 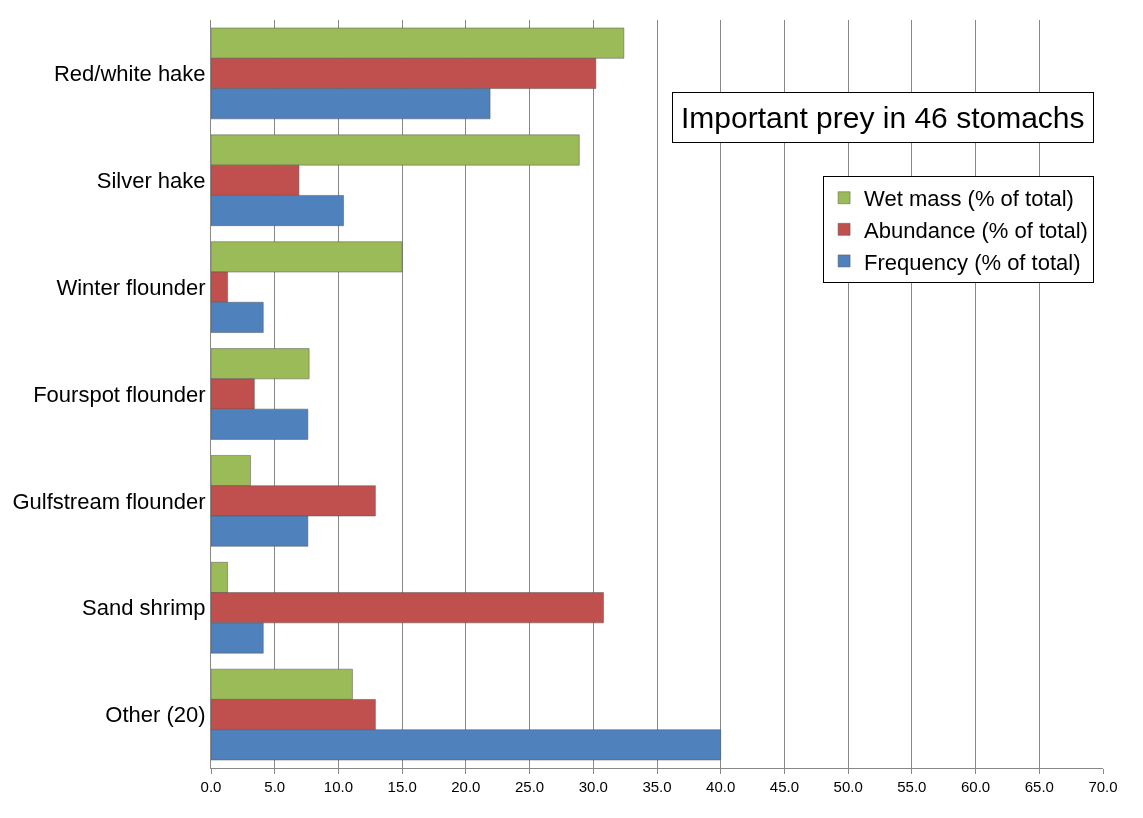 I want to click on y-tick-label: Fourspot flounder, so click(x=119, y=394).